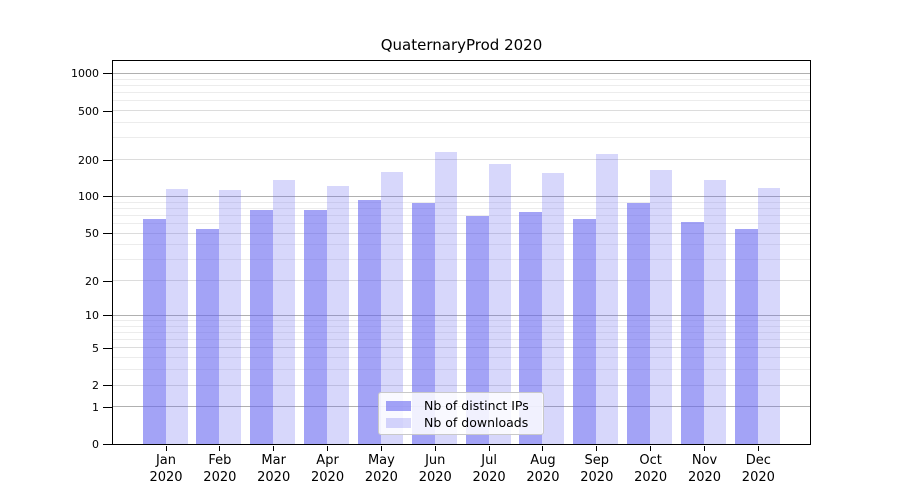 This screenshot has width=900, height=500. Describe the element at coordinates (208, 336) in the screenshot. I see `bar-distinct-ips-feb` at that location.